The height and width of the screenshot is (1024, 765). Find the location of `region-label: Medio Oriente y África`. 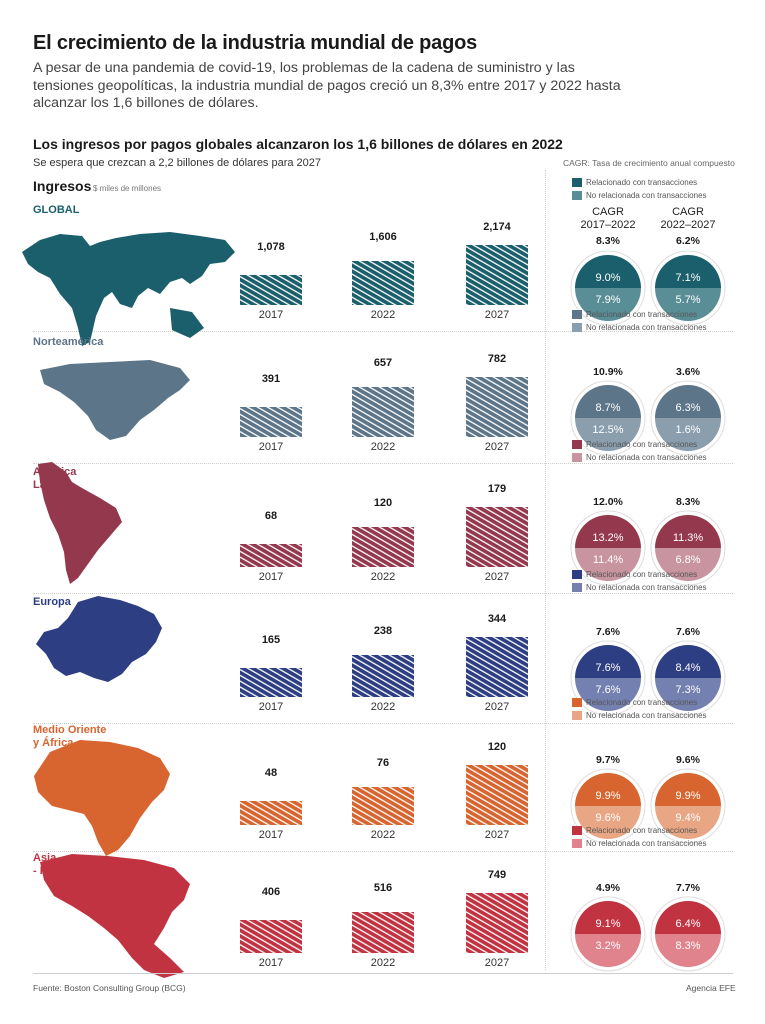

region-label: Medio Oriente y África is located at coordinates (70, 736).